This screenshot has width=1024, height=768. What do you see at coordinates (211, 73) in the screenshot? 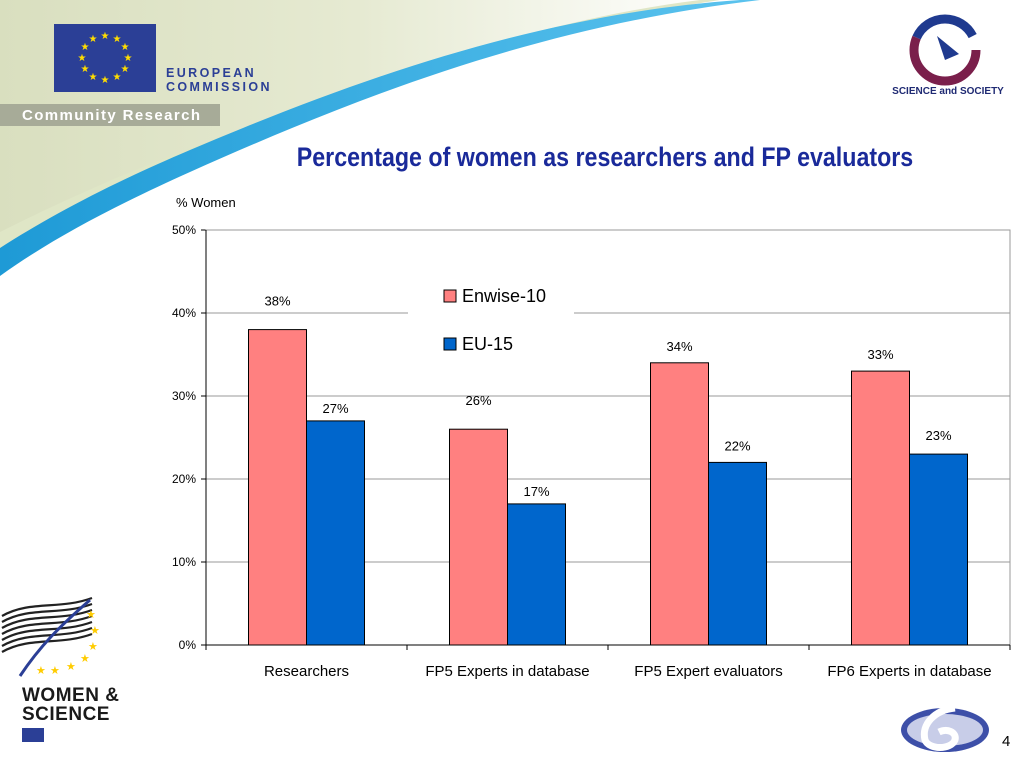
I see `eu-line1: EUROPEAN` at bounding box center [211, 73].